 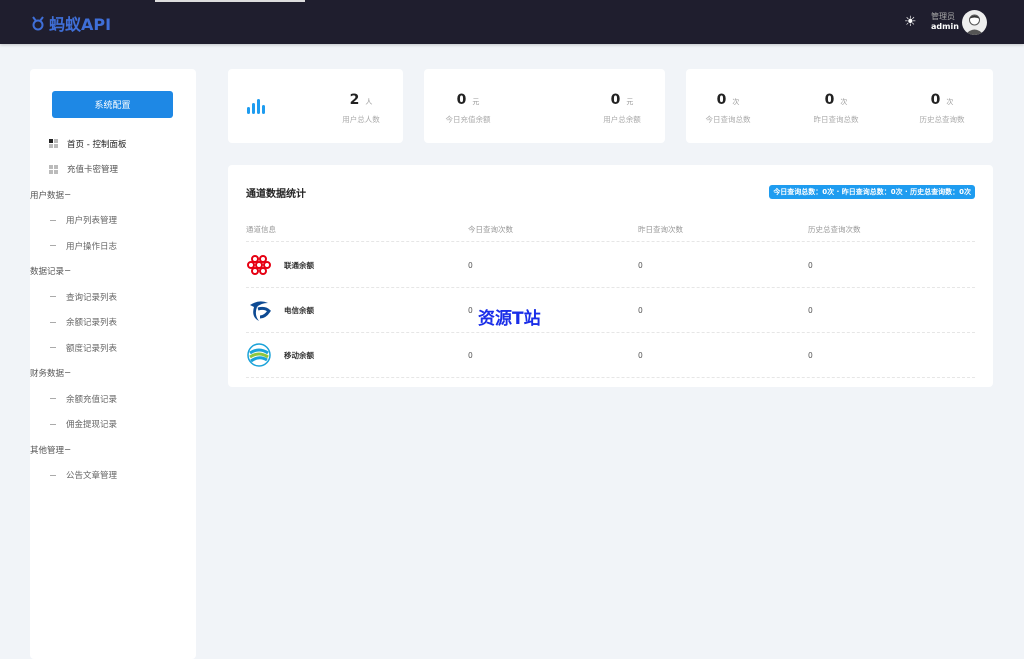 I want to click on column-header: 昨日查询次数, so click(x=660, y=229).